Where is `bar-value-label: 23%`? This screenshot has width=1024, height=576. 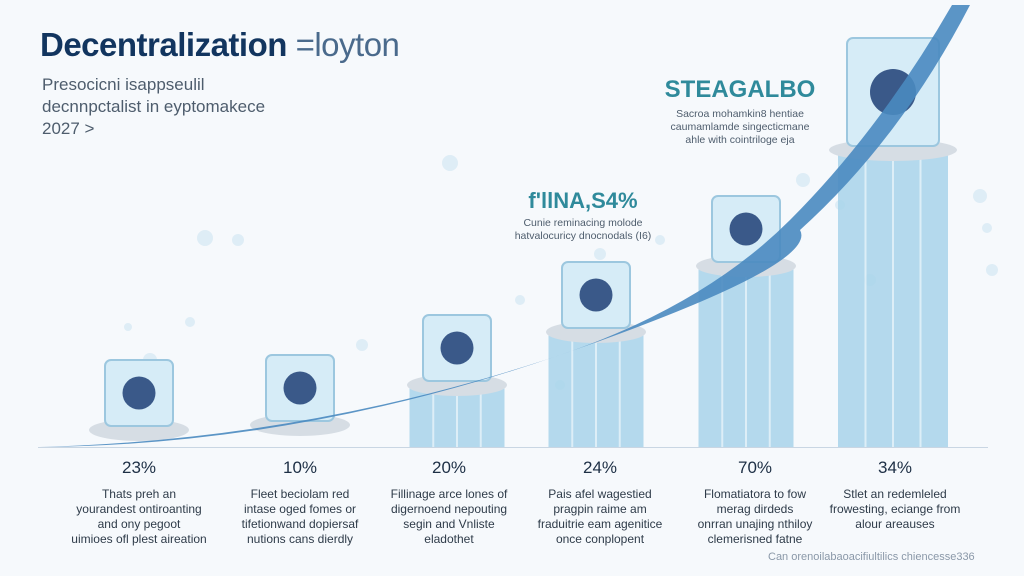 bar-value-label: 23% is located at coordinates (139, 467).